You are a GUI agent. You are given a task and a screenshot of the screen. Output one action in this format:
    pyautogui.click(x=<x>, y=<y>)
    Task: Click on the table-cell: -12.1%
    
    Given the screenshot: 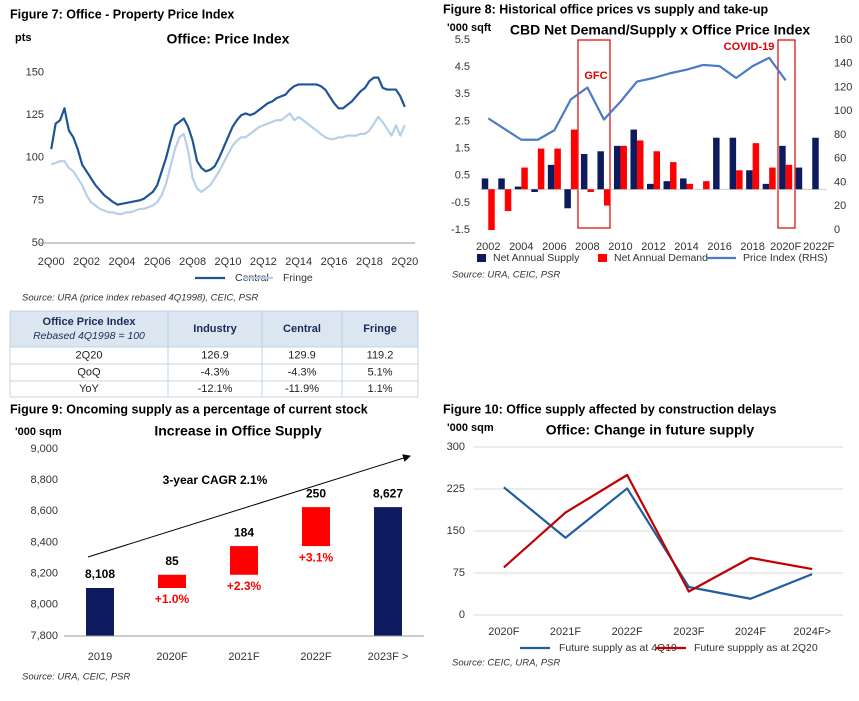 What is the action you would take?
    pyautogui.click(x=215, y=389)
    